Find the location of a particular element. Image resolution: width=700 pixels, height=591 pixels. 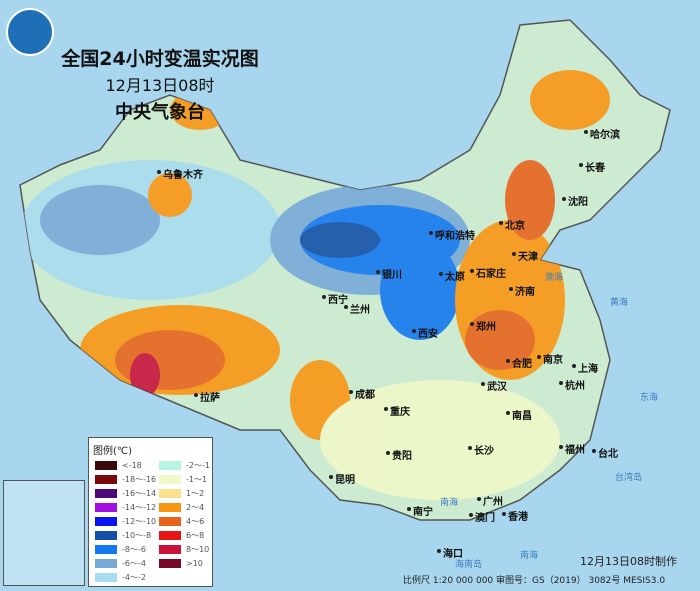

city-label: 哈尔滨 is located at coordinates (602, 133).